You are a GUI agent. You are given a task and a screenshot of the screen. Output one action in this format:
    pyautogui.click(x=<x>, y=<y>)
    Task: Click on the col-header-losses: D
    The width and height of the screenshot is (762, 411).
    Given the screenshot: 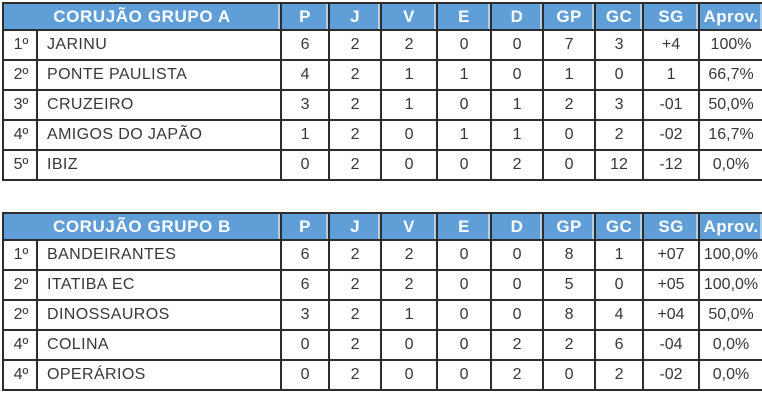 What is the action you would take?
    pyautogui.click(x=517, y=16)
    